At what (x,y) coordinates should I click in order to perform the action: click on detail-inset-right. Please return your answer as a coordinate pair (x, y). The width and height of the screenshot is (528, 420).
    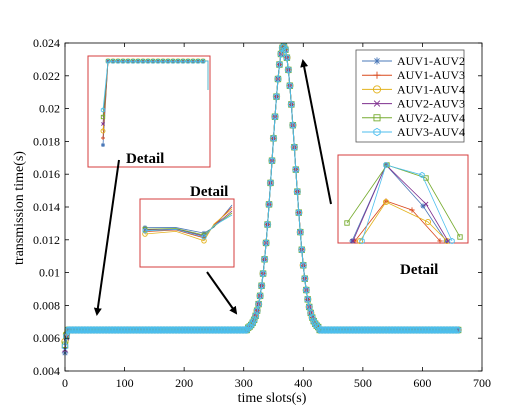
    Looking at the image, I should click on (403, 199).